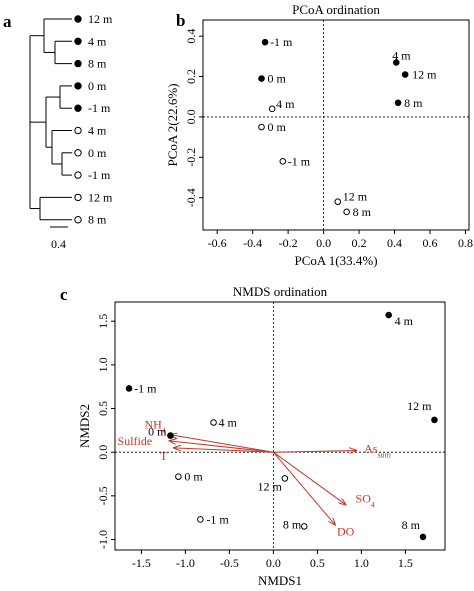 This screenshot has width=474, height=591. What do you see at coordinates (335, 260) in the screenshot?
I see `x-axis-title: PCoA 1(33.4%)` at bounding box center [335, 260].